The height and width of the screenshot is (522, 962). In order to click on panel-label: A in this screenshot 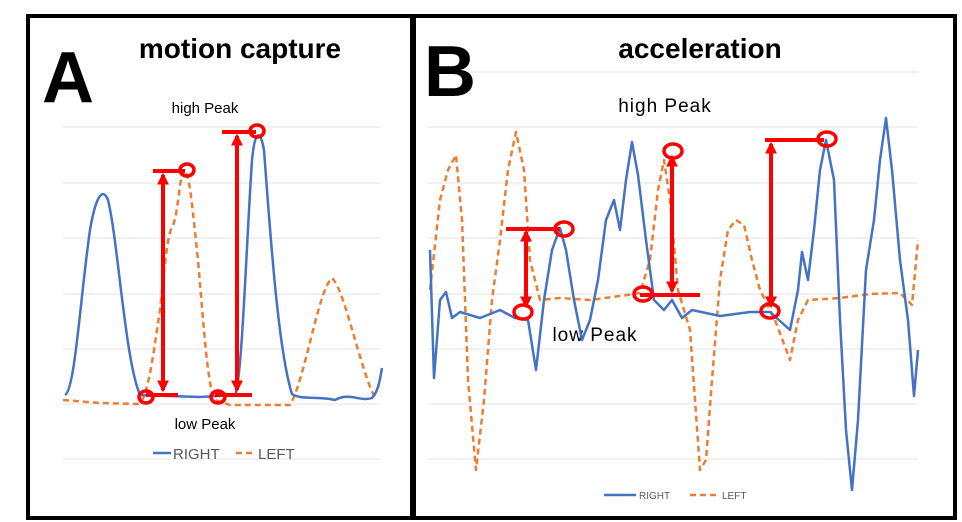, I will do `click(68, 78)`.